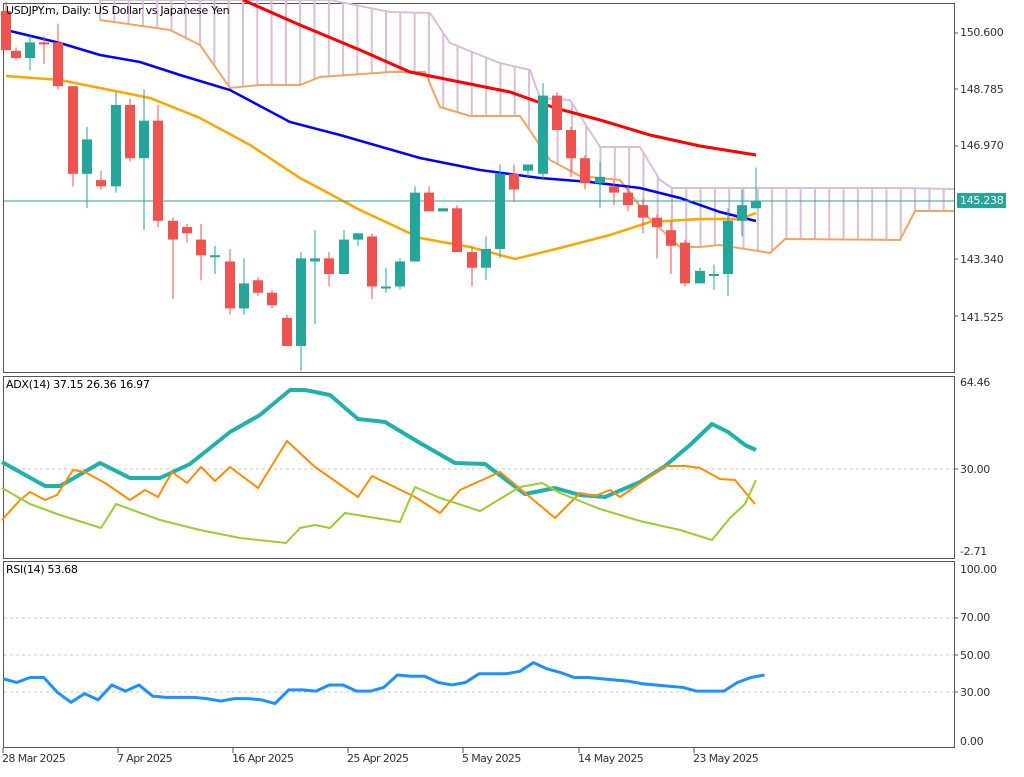 This screenshot has width=1024, height=777. What do you see at coordinates (975, 692) in the screenshot?
I see `rsi-tick-30: 30.00` at bounding box center [975, 692].